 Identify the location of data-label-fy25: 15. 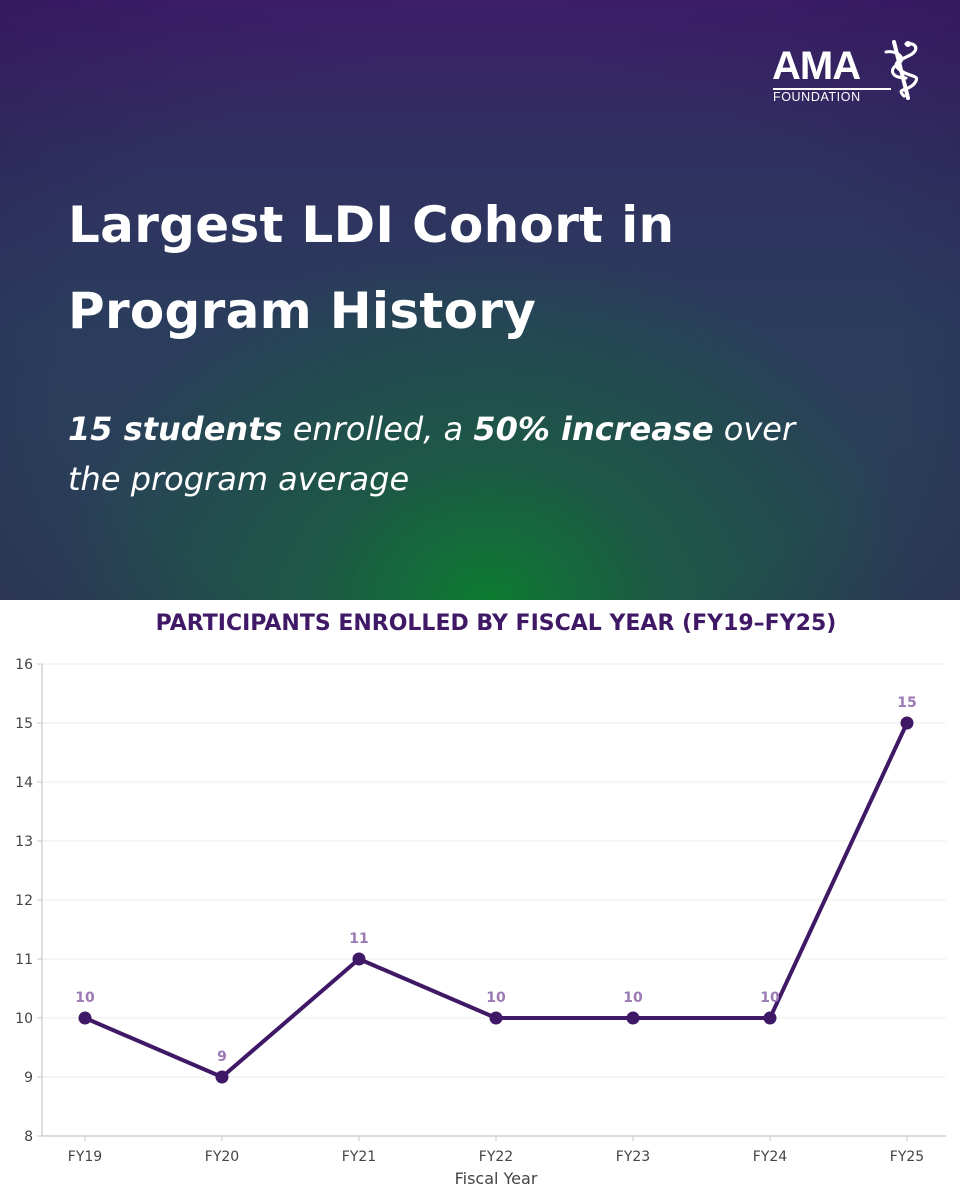
(906, 703).